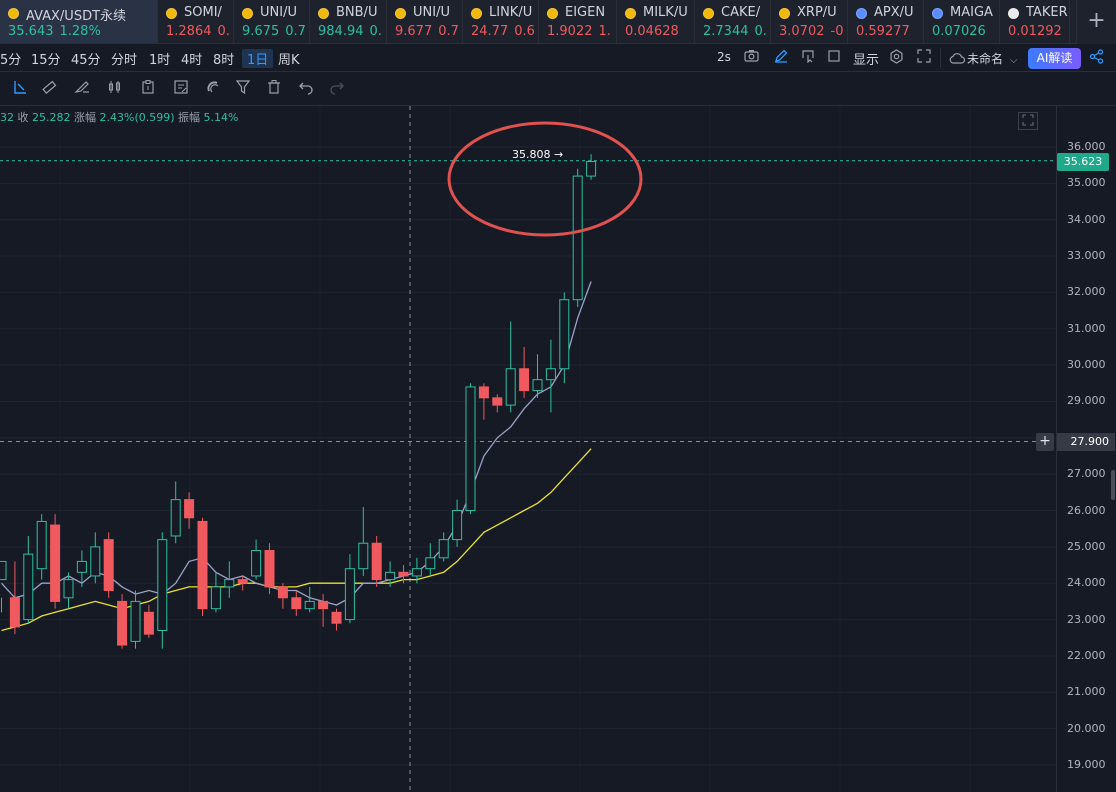 The width and height of the screenshot is (1116, 792). Describe the element at coordinates (1028, 121) in the screenshot. I see `expand-icon` at that location.